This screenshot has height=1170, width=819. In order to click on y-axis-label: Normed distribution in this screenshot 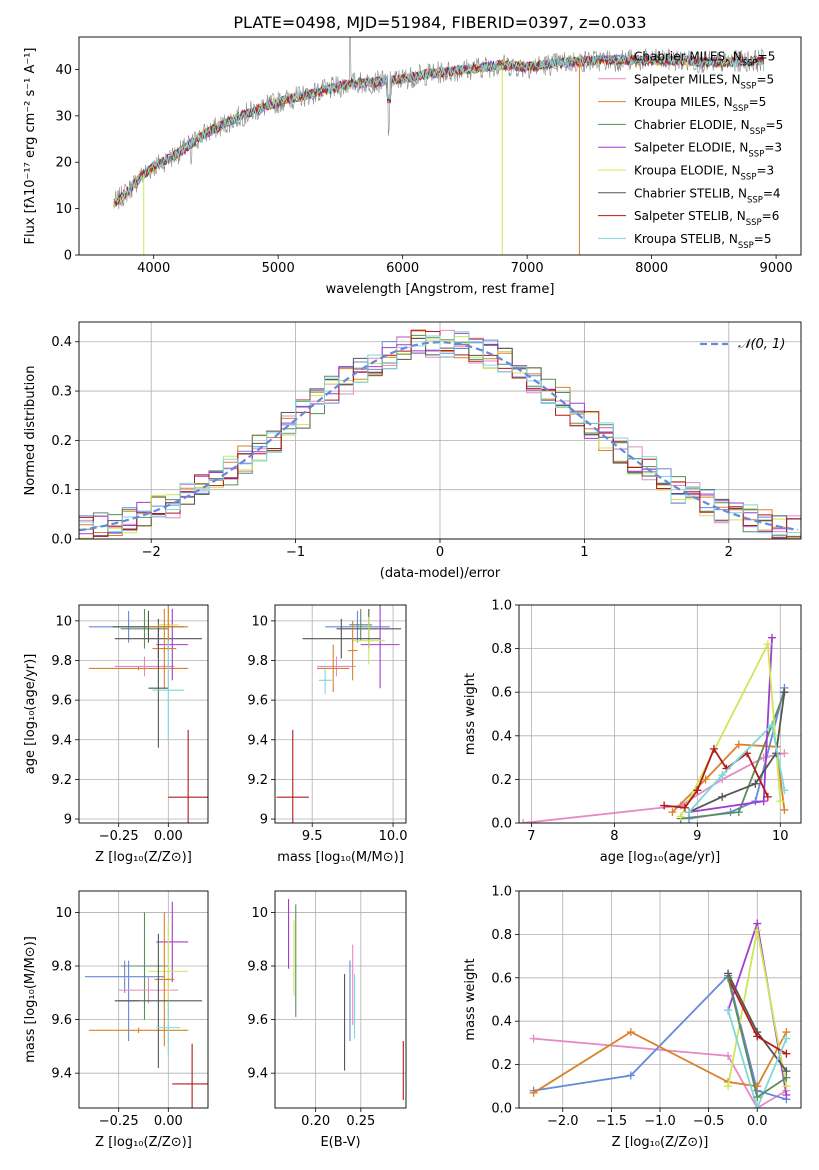, I will do `click(30, 431)`.